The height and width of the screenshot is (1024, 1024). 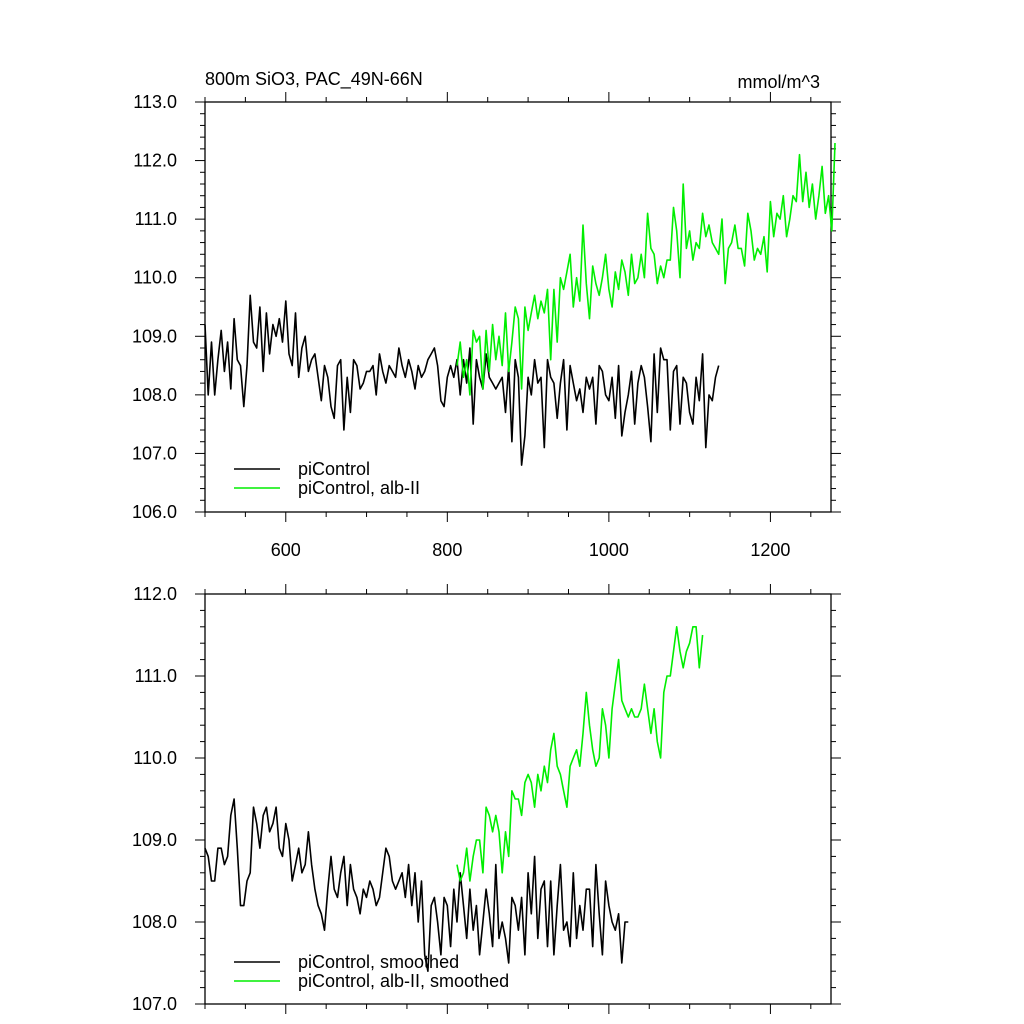 I want to click on y-tick-label: 106.0, so click(x=154, y=512).